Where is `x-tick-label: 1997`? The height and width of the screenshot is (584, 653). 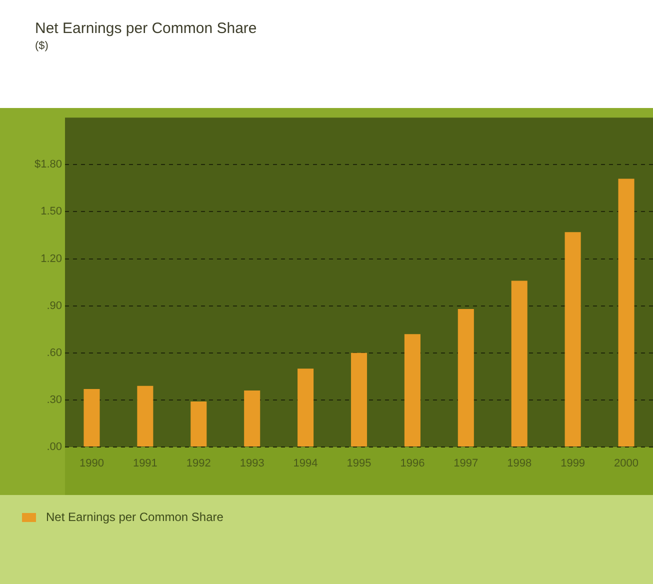
x-tick-label: 1997 is located at coordinates (466, 464).